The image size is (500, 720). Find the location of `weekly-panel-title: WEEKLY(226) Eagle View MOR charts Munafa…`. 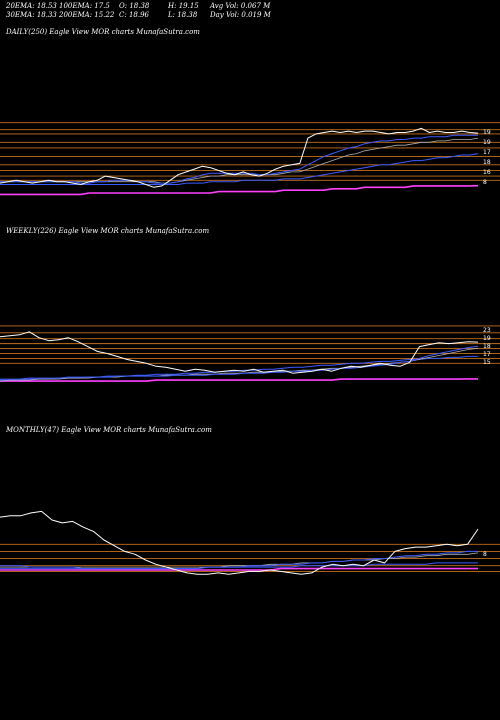

weekly-panel-title: WEEKLY(226) Eagle View MOR charts Munafa… is located at coordinates (108, 231).